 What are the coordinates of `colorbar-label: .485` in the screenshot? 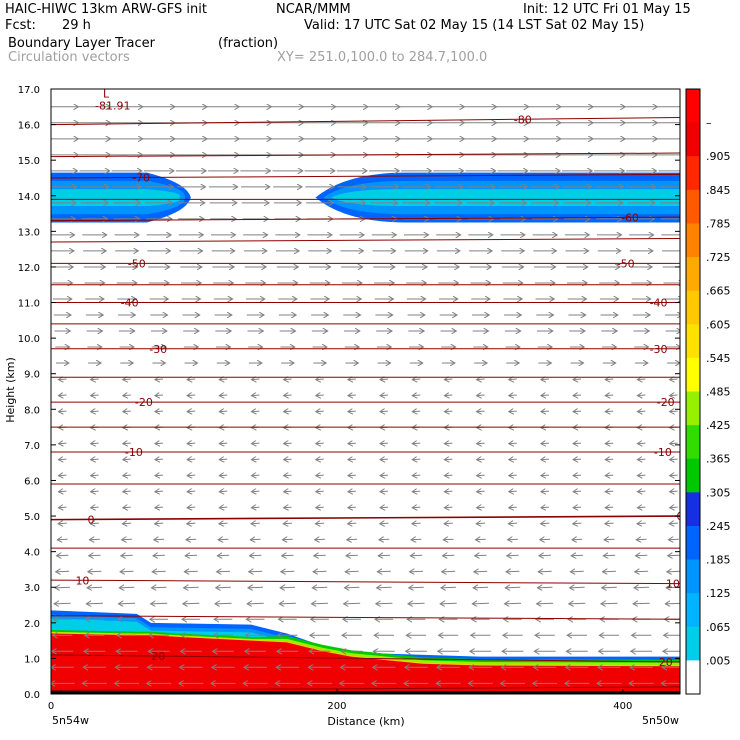 It's located at (718, 392).